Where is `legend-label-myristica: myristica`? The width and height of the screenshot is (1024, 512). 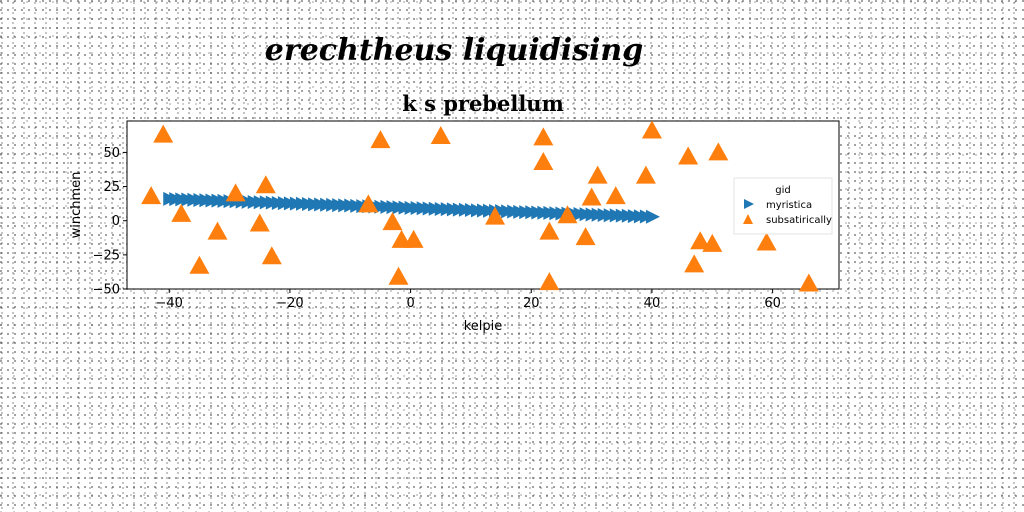
legend-label-myristica: myristica is located at coordinates (789, 205).